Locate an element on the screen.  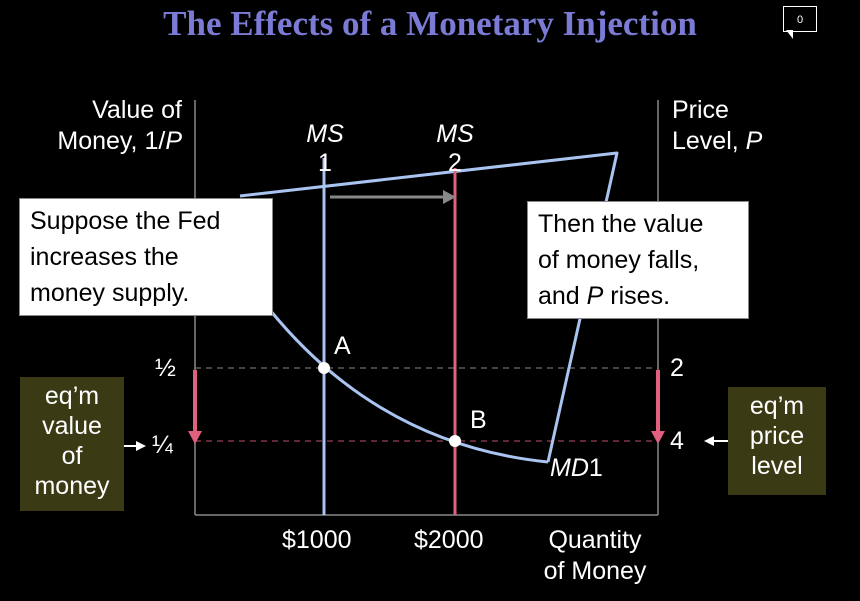
eq-value-label: eq’m value of money is located at coordinates (72, 444).